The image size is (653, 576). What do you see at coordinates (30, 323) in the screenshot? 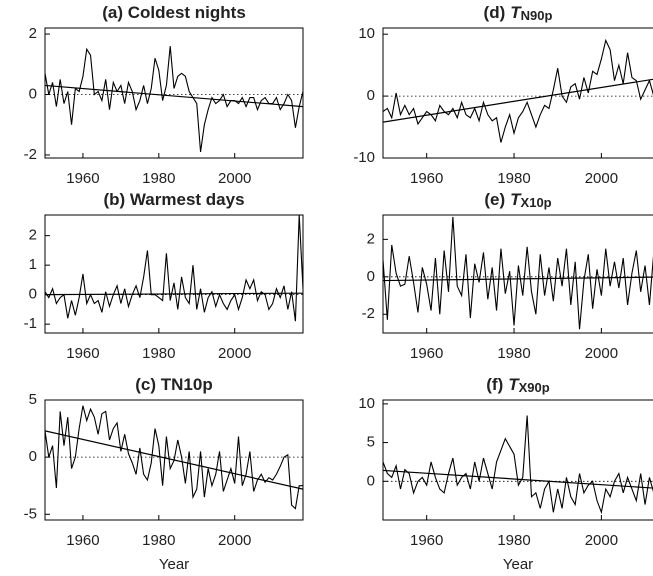
I see `y-tick-label: -1` at bounding box center [30, 323].